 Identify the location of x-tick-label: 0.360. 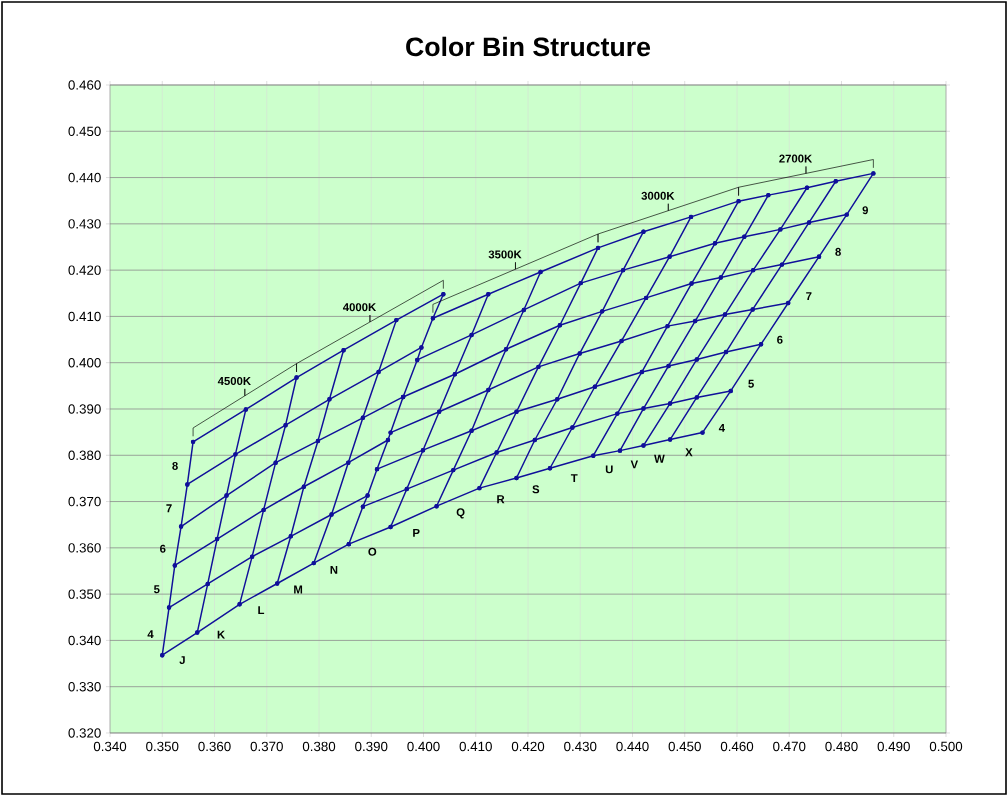
(214, 746).